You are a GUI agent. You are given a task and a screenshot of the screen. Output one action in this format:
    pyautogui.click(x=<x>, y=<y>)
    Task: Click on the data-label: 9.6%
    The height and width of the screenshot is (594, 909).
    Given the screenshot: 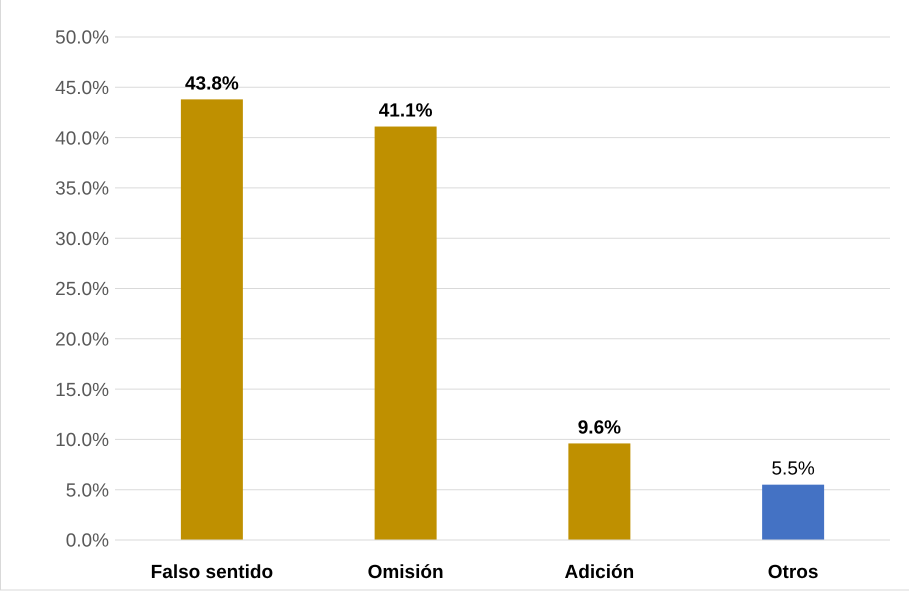 What is the action you would take?
    pyautogui.click(x=600, y=427)
    